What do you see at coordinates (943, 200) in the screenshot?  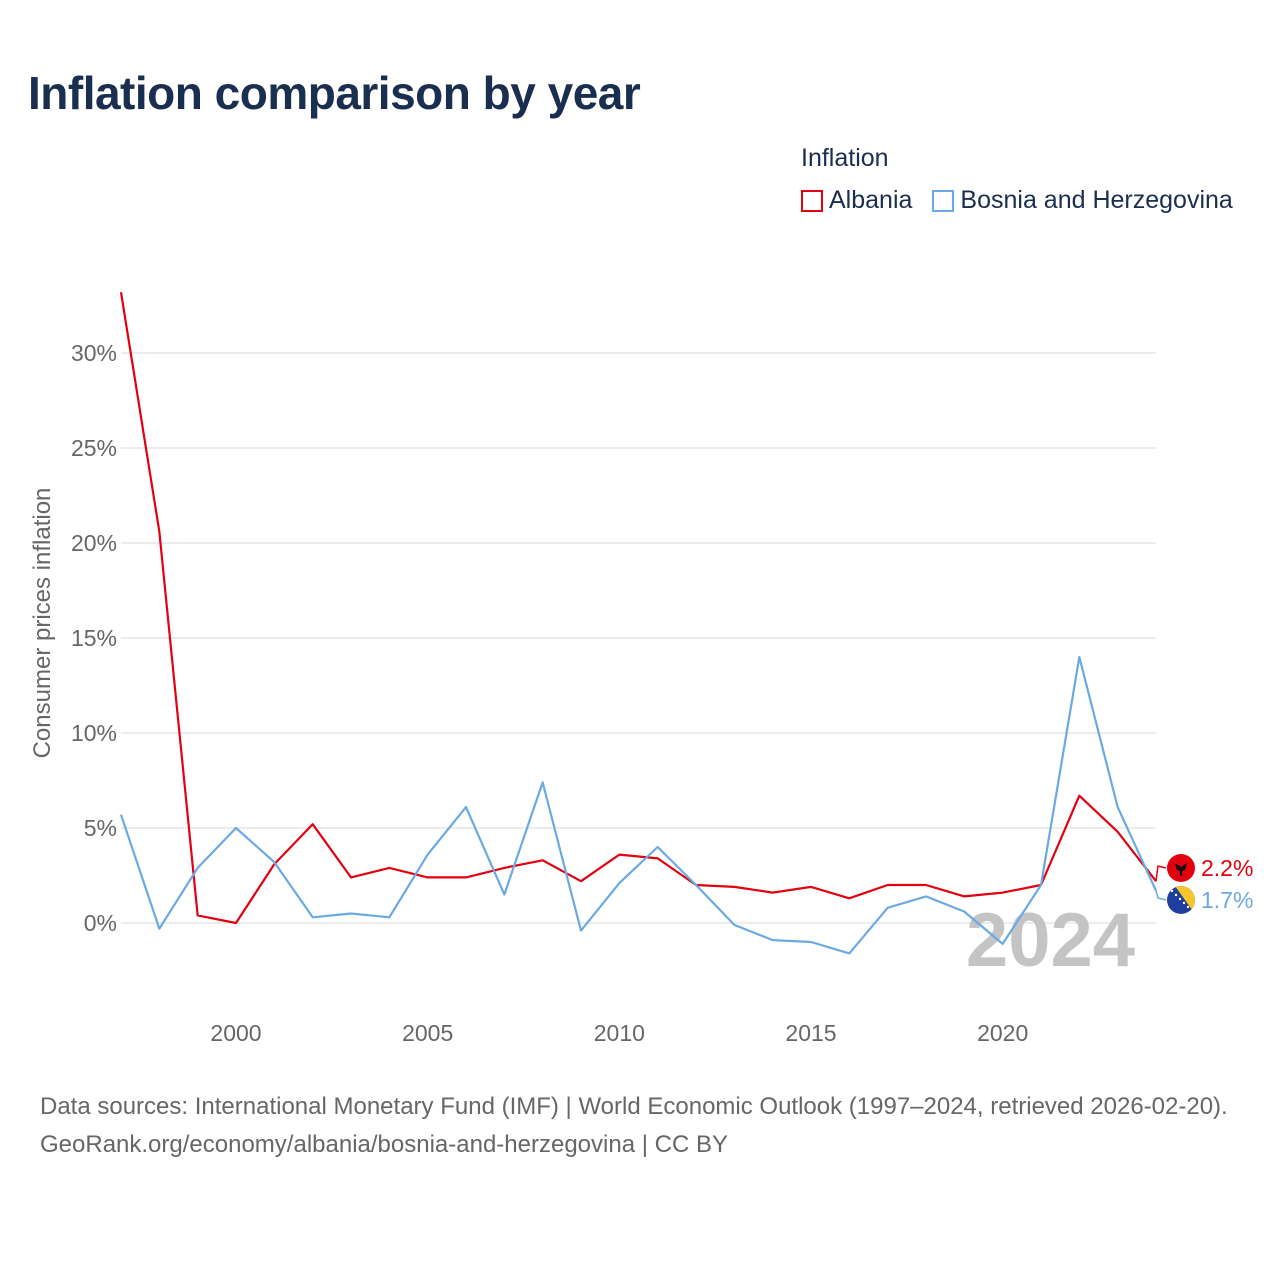 I see `legend-swatch-bosnia` at bounding box center [943, 200].